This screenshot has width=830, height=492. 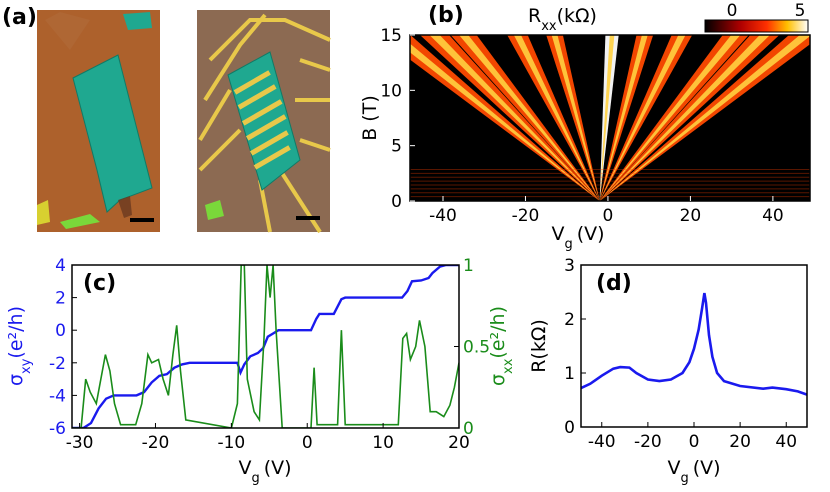 I want to click on b-ytick-label-3: 15, so click(x=391, y=36).